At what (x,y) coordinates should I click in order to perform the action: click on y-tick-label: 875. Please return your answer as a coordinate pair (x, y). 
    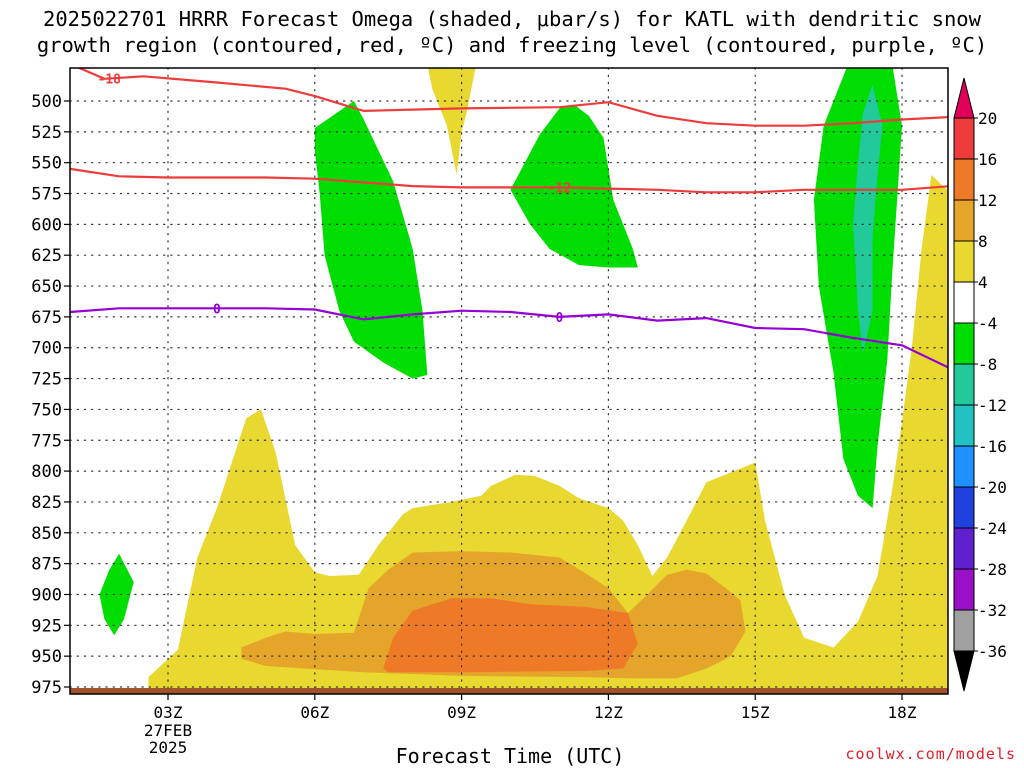
    Looking at the image, I should click on (46, 565).